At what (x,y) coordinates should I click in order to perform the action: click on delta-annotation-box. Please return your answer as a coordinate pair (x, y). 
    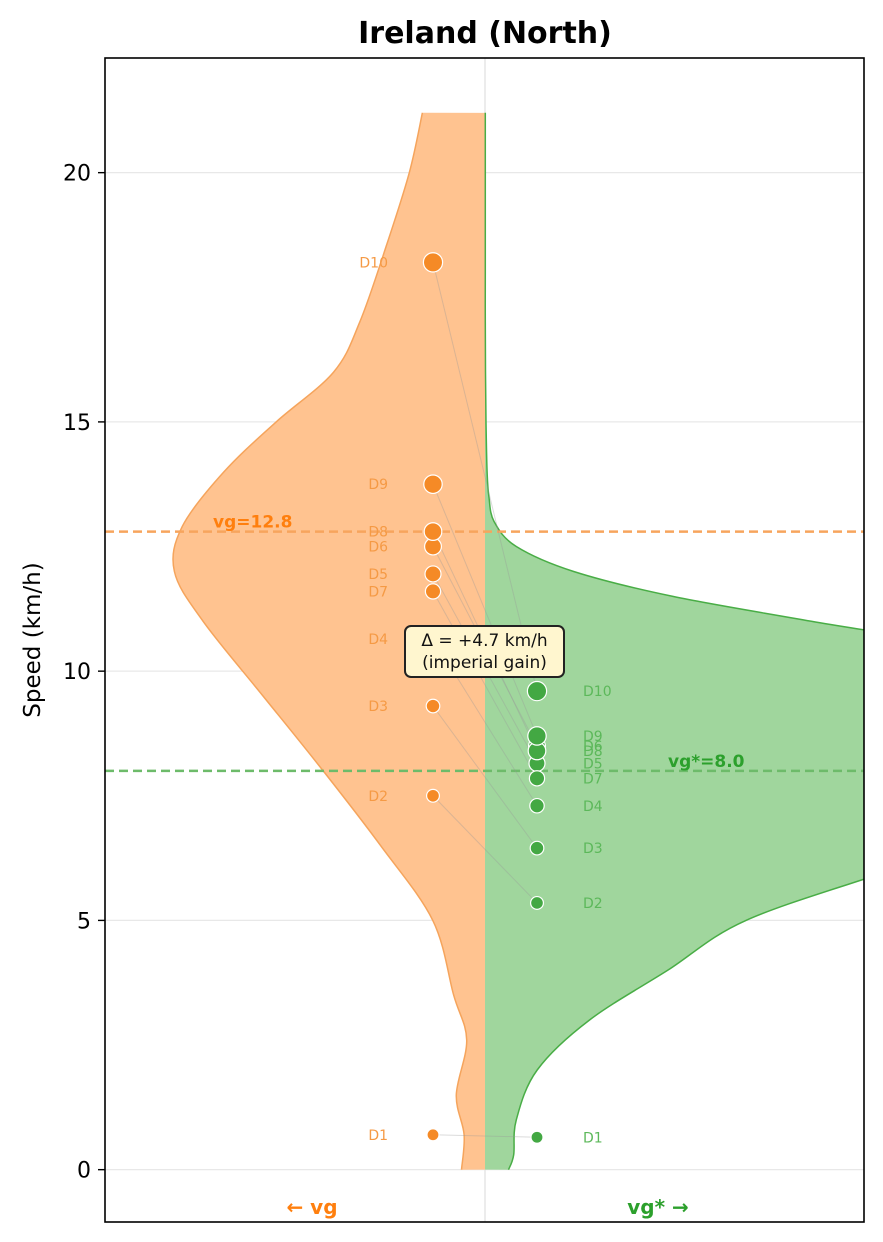
    Looking at the image, I should click on (484, 651).